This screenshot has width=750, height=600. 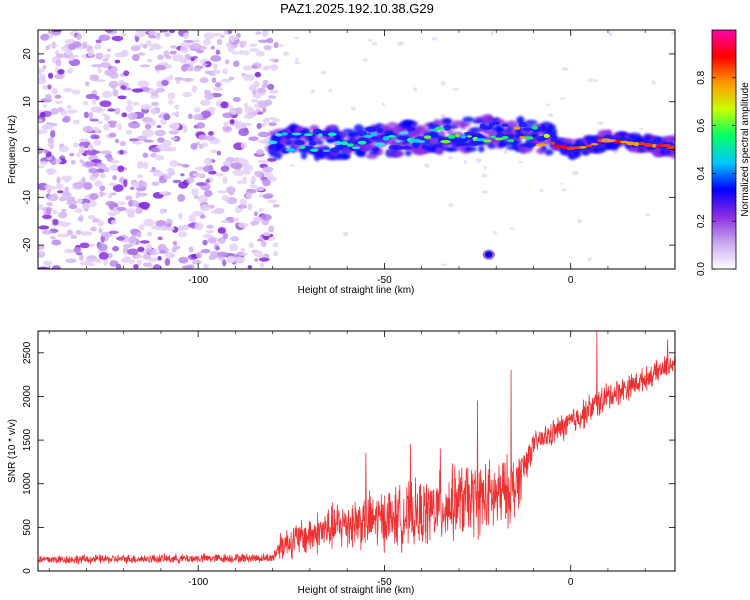 What do you see at coordinates (27, 352) in the screenshot?
I see `y-tick-label: 2500` at bounding box center [27, 352].